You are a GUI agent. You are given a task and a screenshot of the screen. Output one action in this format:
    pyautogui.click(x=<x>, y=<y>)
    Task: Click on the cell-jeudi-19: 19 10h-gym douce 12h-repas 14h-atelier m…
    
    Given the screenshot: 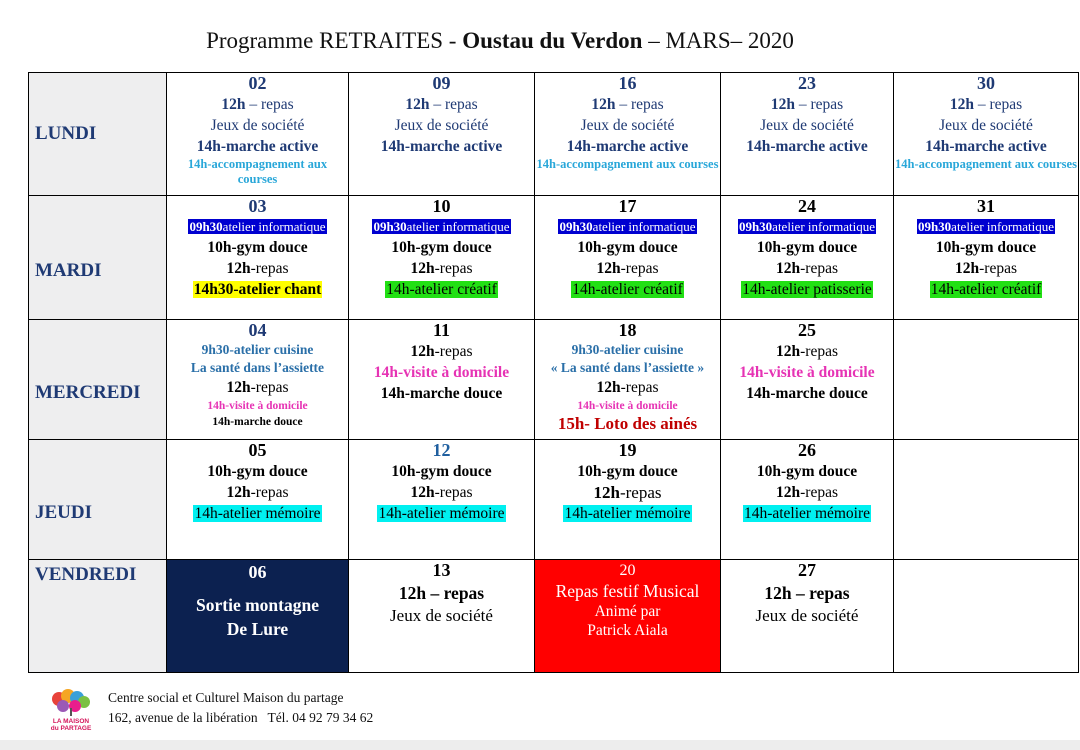 What is the action you would take?
    pyautogui.click(x=627, y=499)
    